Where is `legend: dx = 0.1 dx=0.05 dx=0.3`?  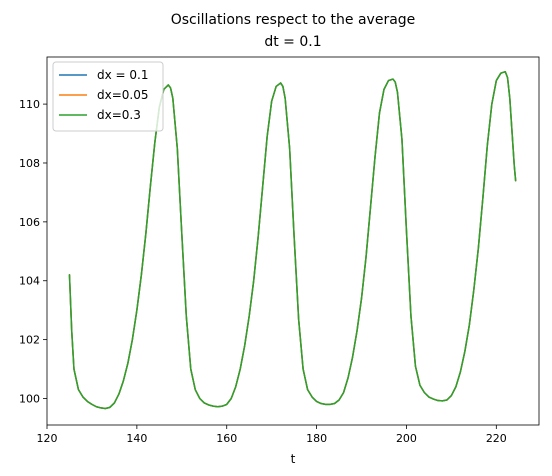
legend: dx = 0.1 dx=0.05 dx=0.3 is located at coordinates (108, 96).